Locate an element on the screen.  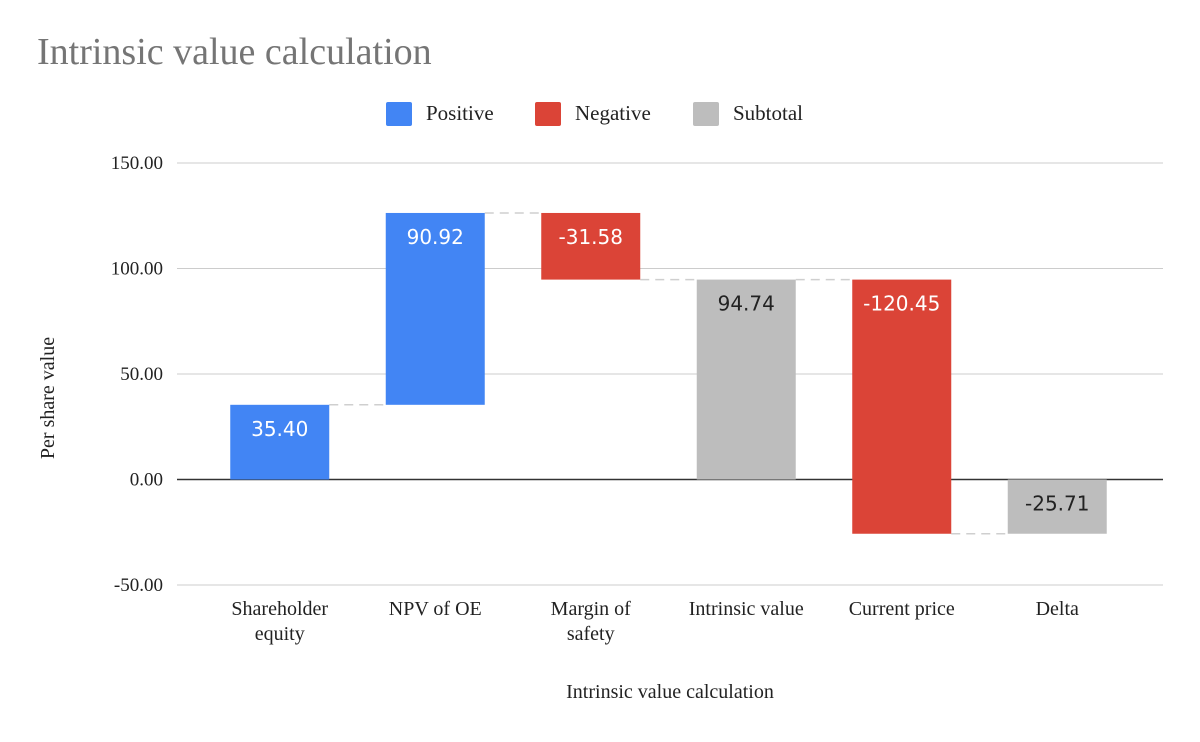
legend-swatch-negative is located at coordinates (548, 114).